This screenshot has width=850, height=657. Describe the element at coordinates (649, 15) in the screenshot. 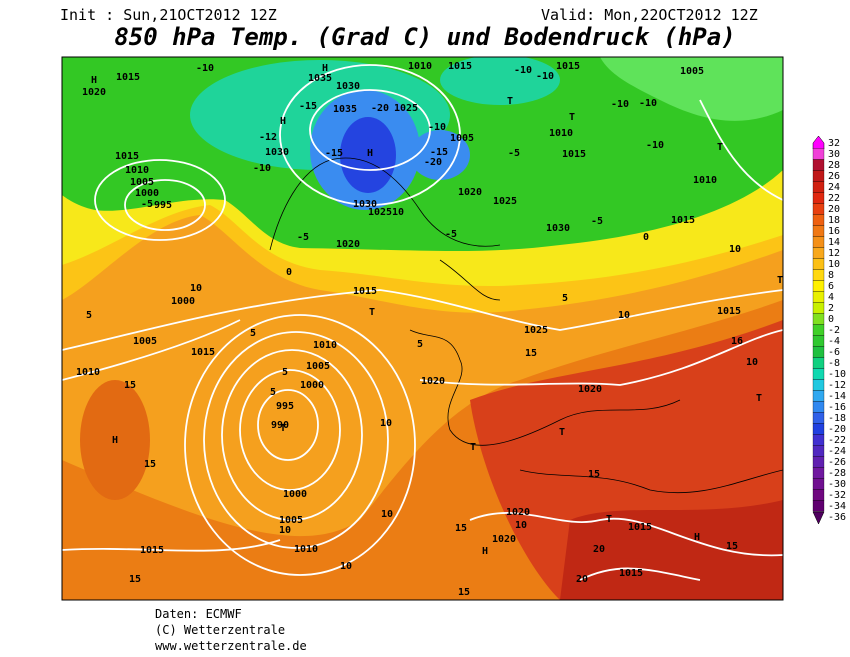

I see `valid-time: Valid: Mon,22OCT2012 12Z` at that location.